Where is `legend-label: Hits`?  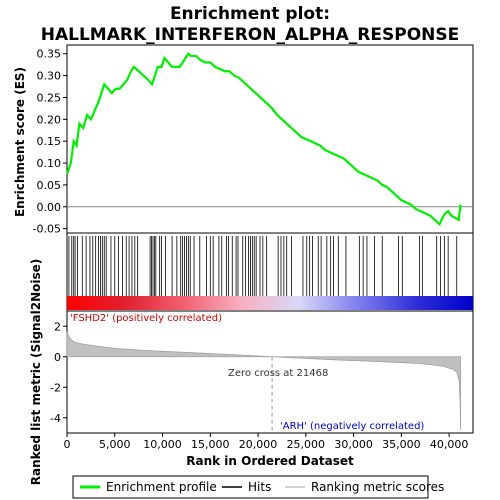
legend-label: Hits is located at coordinates (259, 487).